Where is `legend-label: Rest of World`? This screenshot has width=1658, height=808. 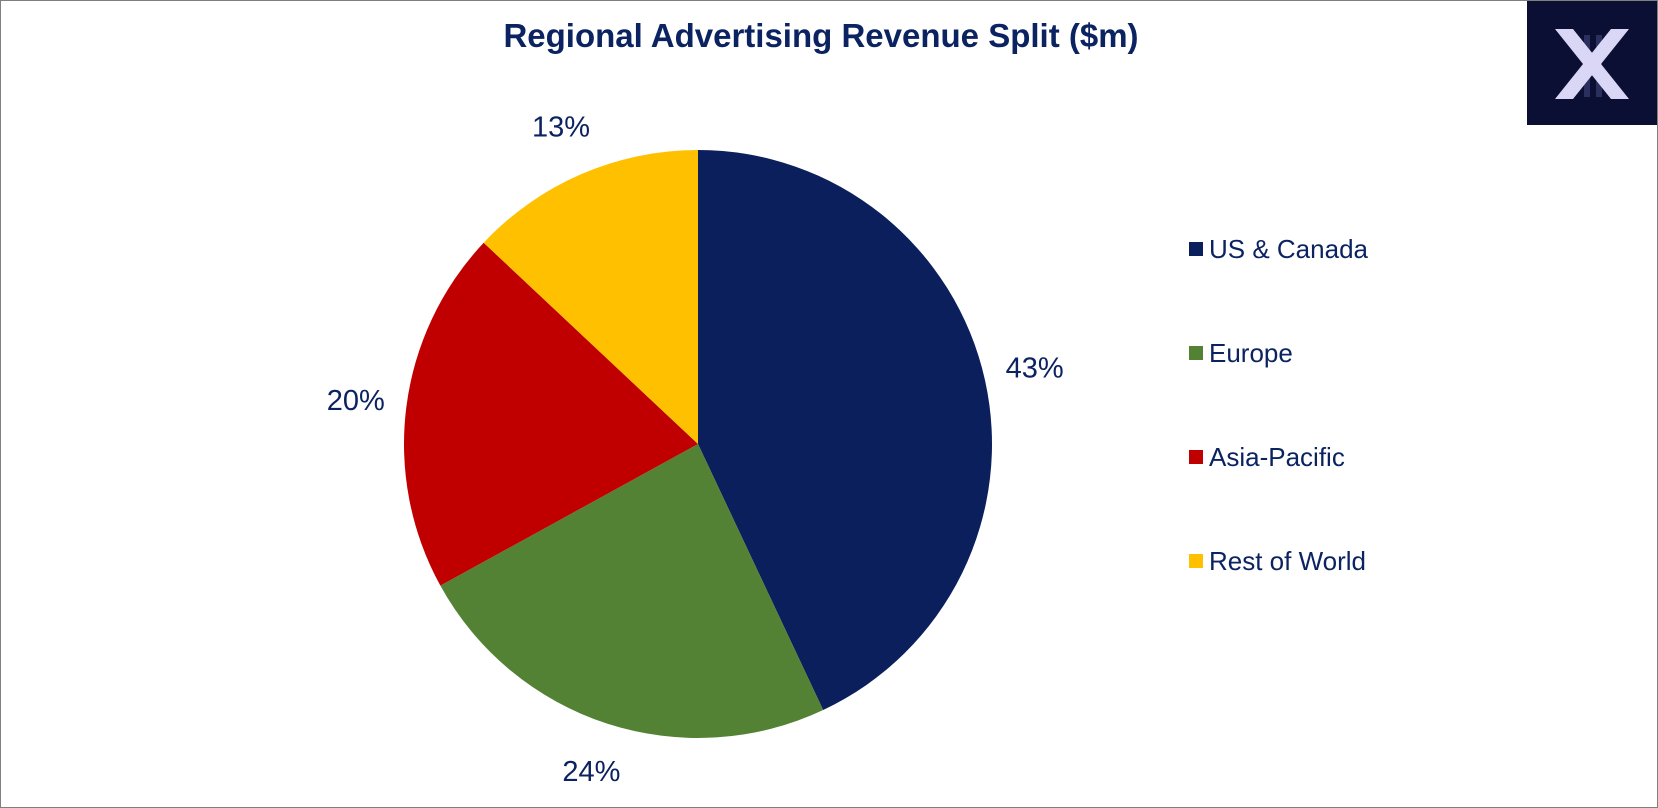
legend-label: Rest of World is located at coordinates (1288, 560).